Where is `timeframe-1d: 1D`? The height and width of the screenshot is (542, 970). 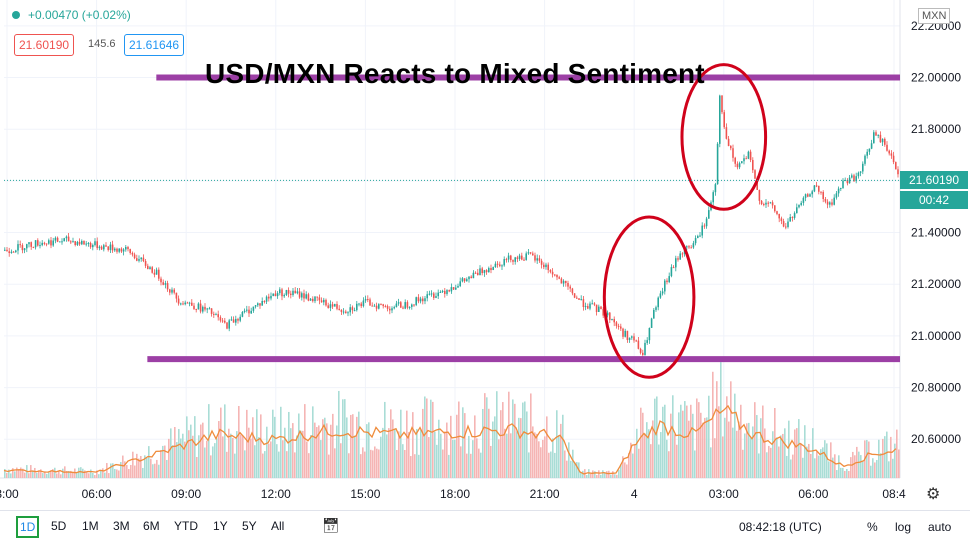 timeframe-1d: 1D is located at coordinates (28, 527).